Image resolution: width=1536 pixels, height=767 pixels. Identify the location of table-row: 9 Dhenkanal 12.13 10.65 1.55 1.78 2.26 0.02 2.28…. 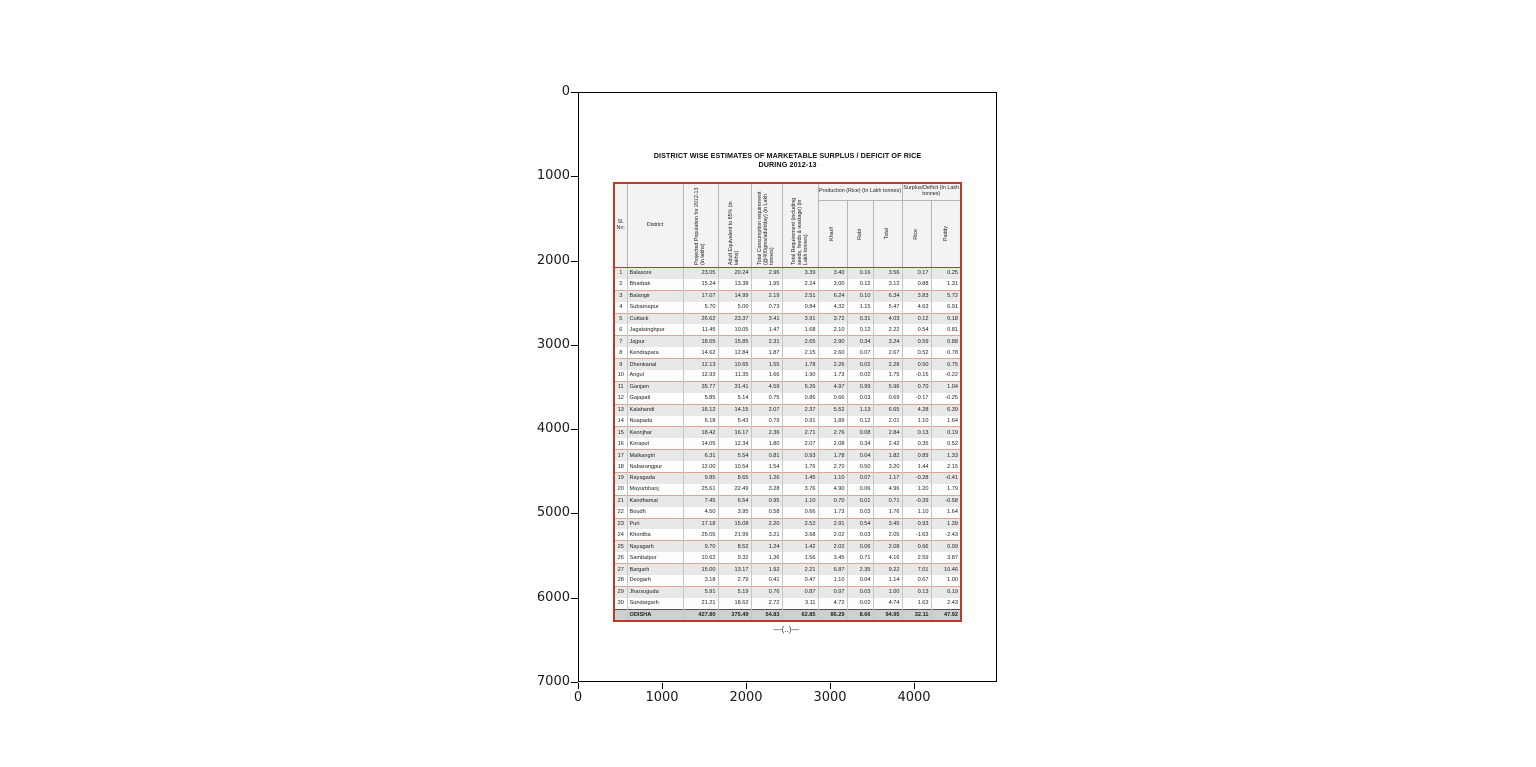
(787, 364).